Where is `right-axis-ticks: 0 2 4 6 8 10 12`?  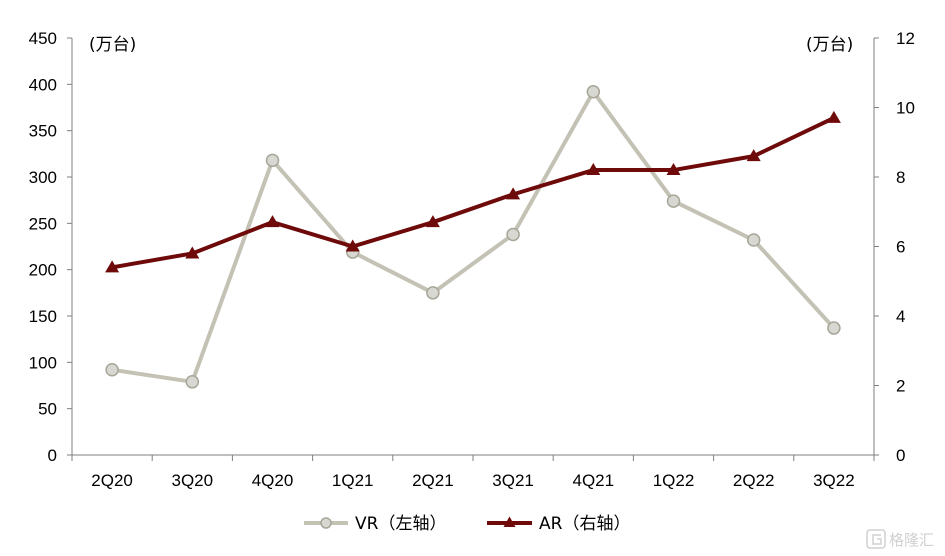 right-axis-ticks: 0 2 4 6 8 10 12 is located at coordinates (894, 247).